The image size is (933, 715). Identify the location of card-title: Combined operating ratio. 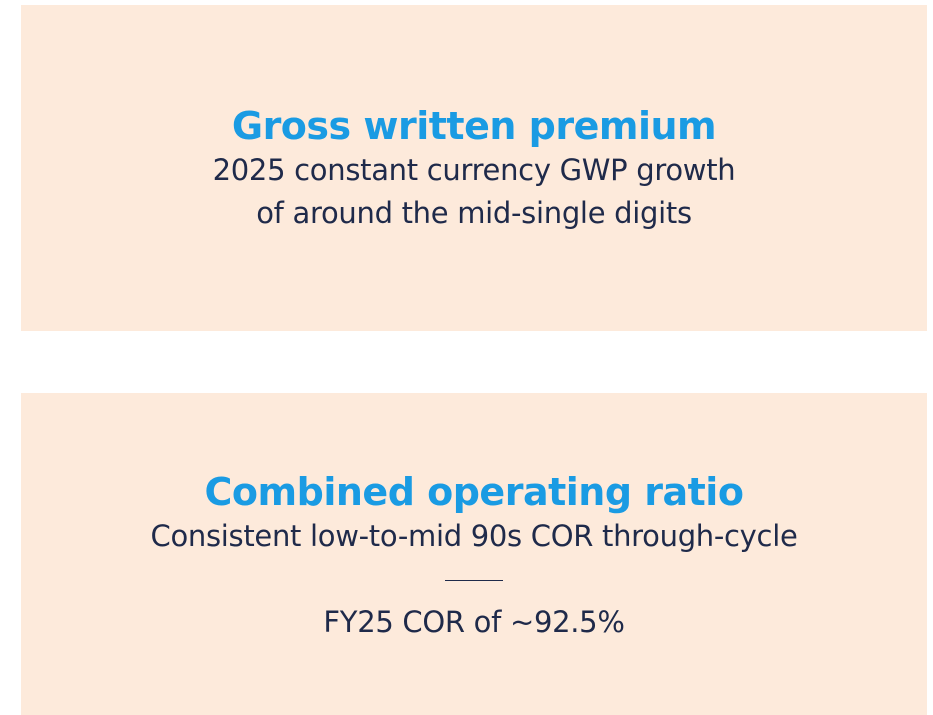
(474, 492).